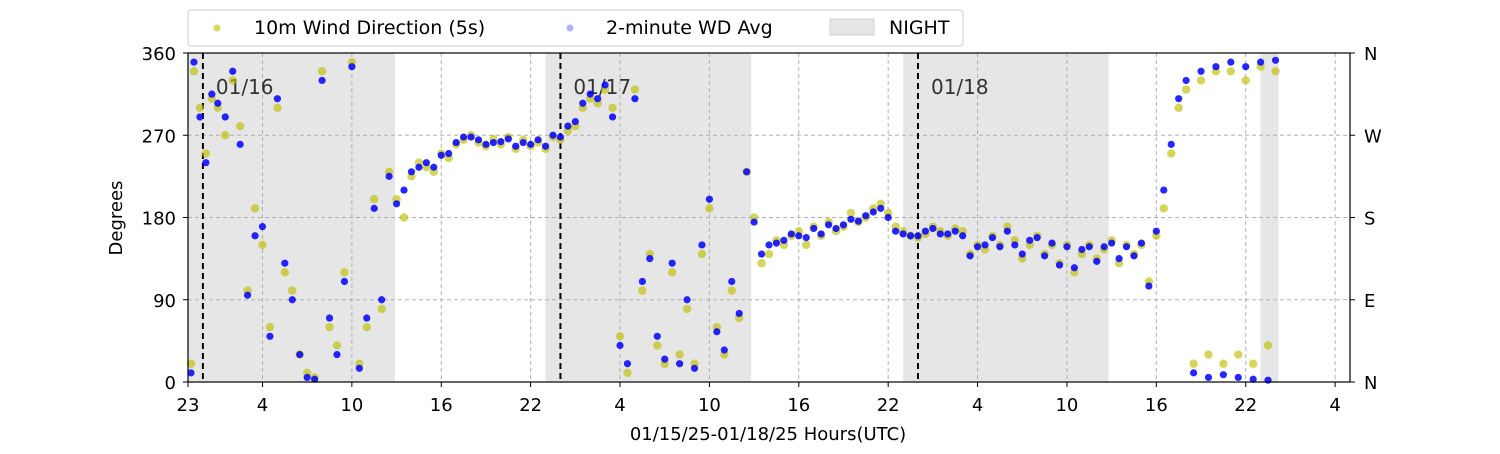  I want to click on x-tick-label-1: 4, so click(262, 405).